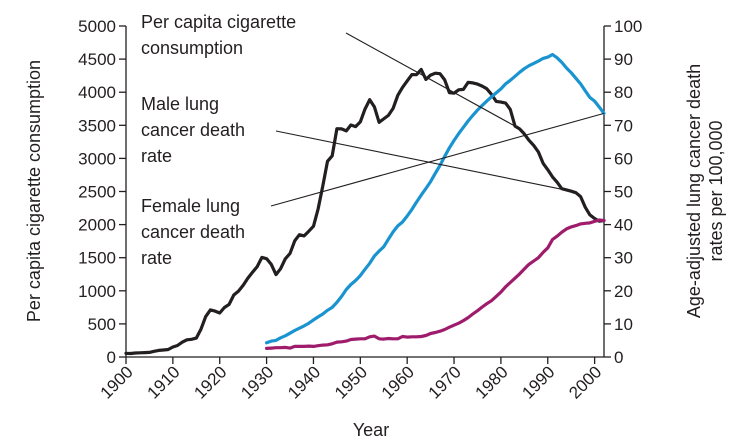 This screenshot has width=736, height=446. What do you see at coordinates (180, 104) in the screenshot?
I see `annotation-male-line: Male lung` at bounding box center [180, 104].